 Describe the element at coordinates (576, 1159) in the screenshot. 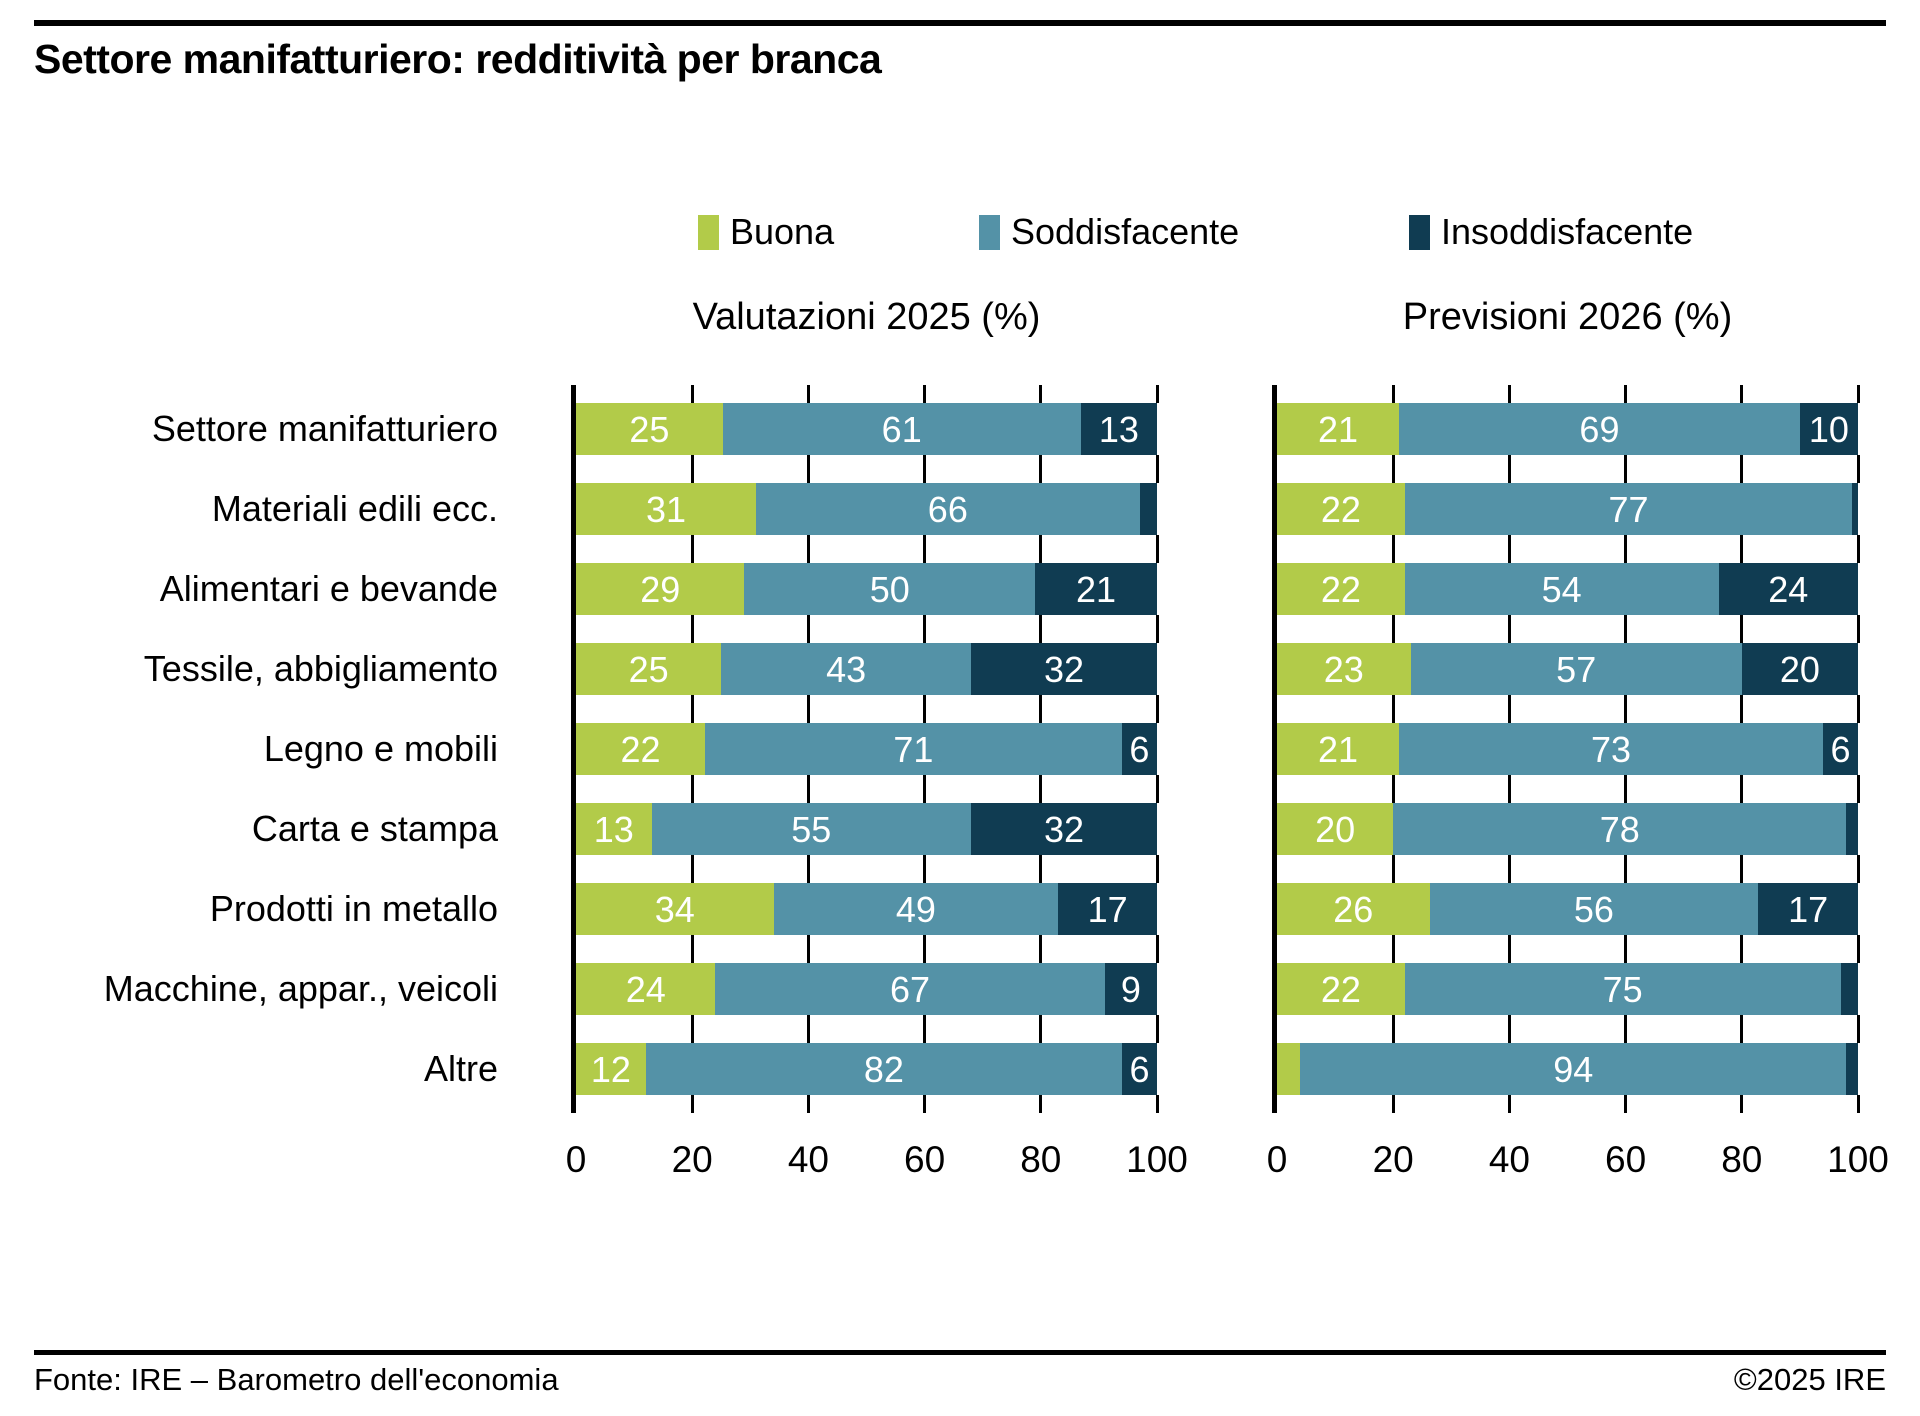

I see `x-axis-tick-label: 0` at that location.